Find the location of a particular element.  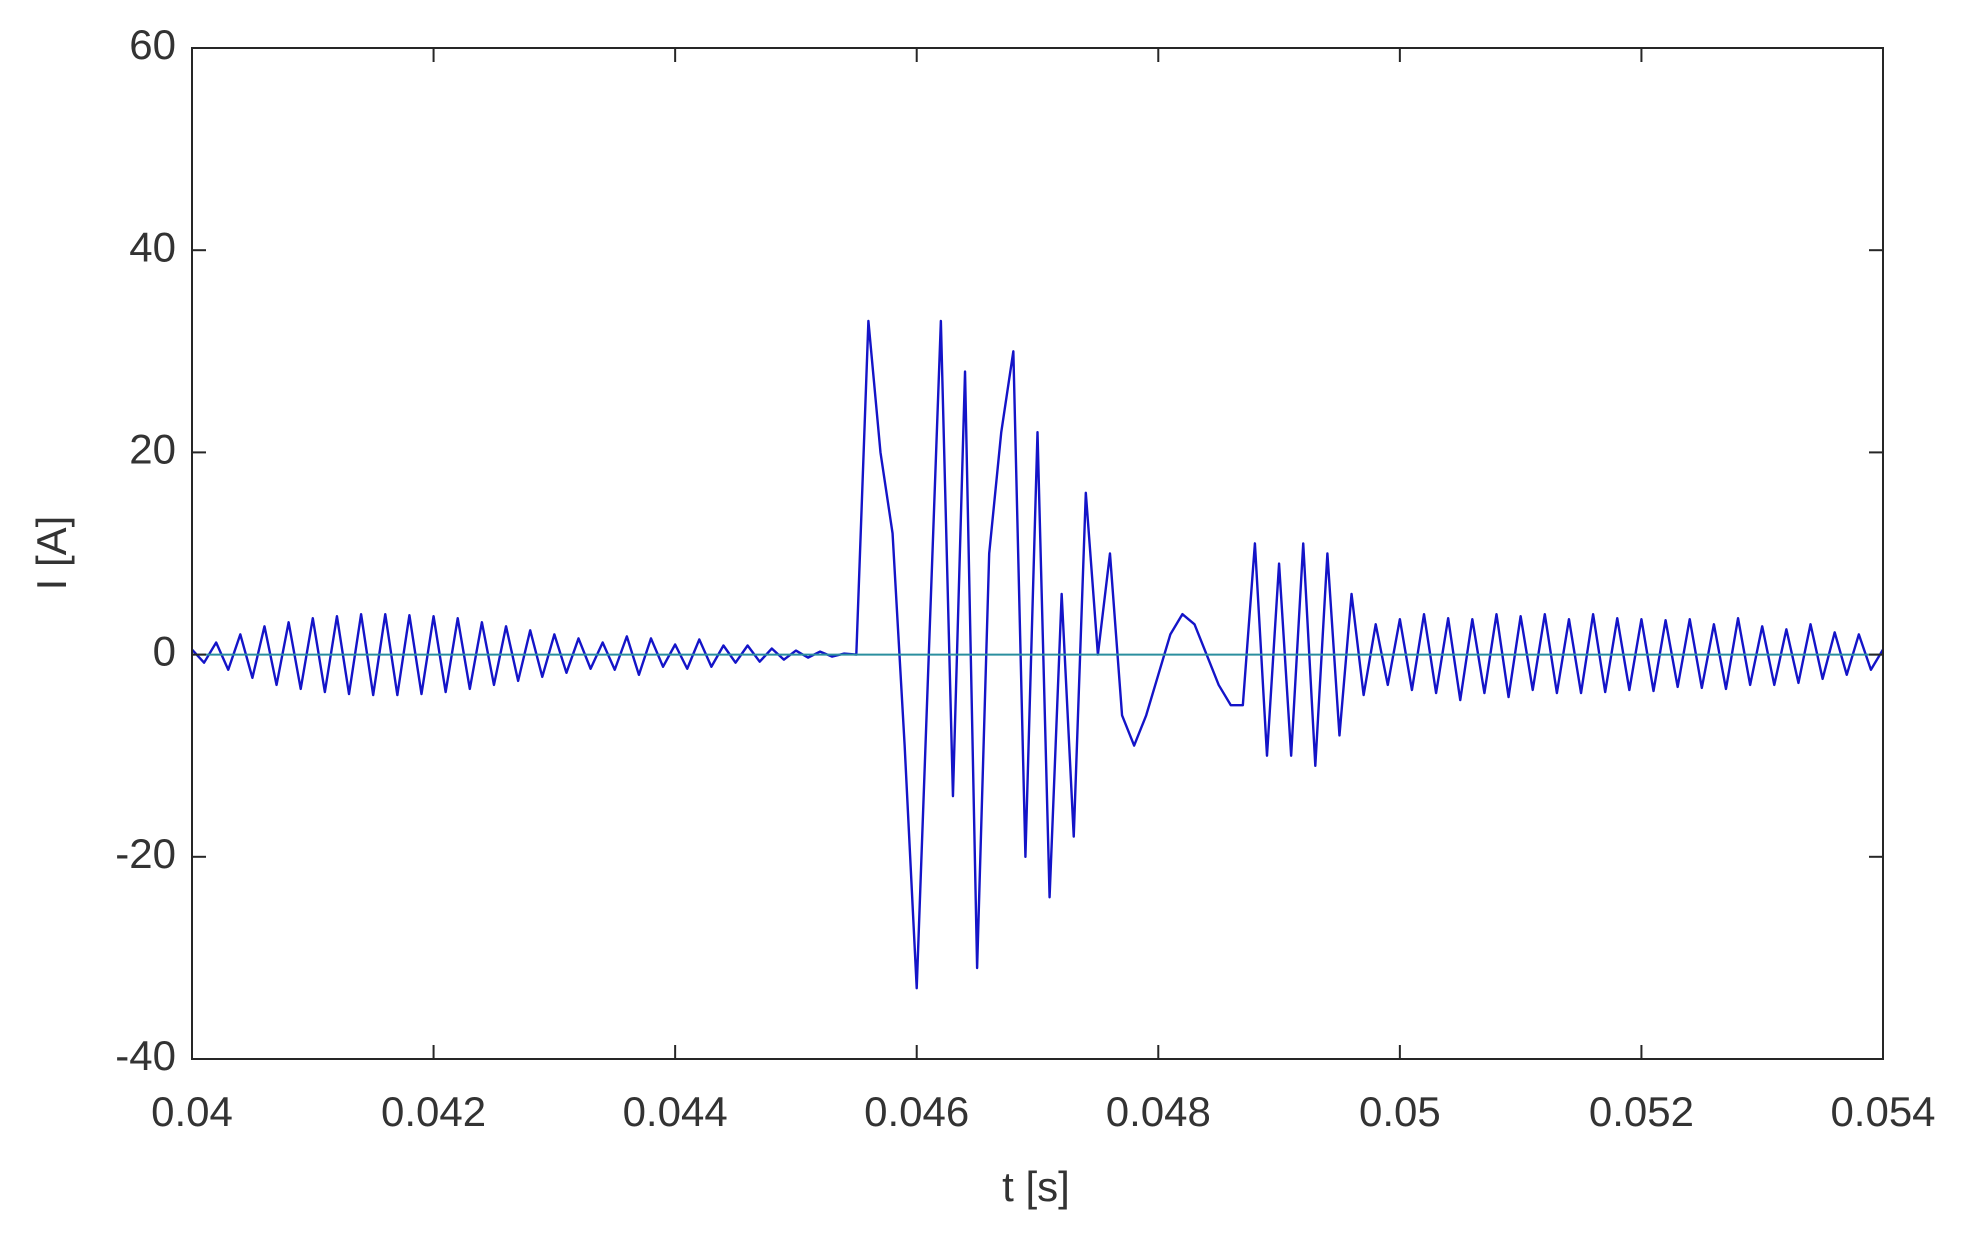

y-tick-label: 60 is located at coordinates (152, 44).